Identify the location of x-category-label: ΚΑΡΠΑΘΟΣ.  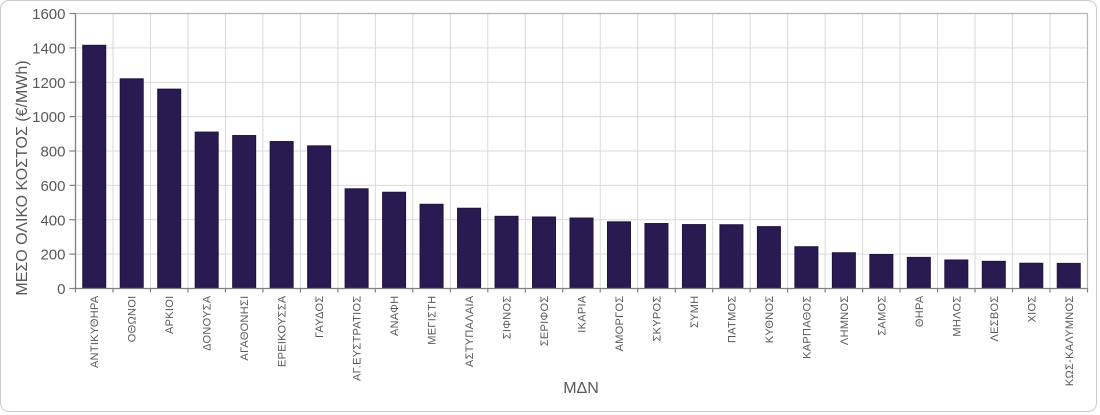
(807, 327).